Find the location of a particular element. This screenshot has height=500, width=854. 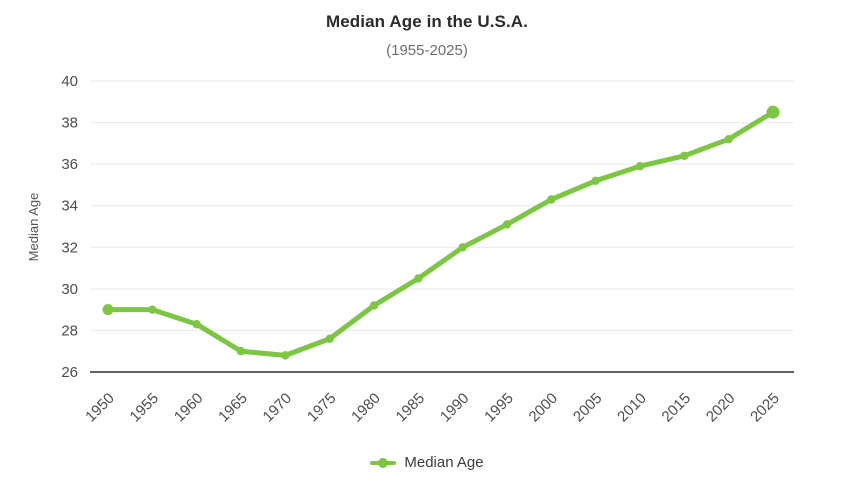

x-tick-label: 1955 is located at coordinates (145, 408).